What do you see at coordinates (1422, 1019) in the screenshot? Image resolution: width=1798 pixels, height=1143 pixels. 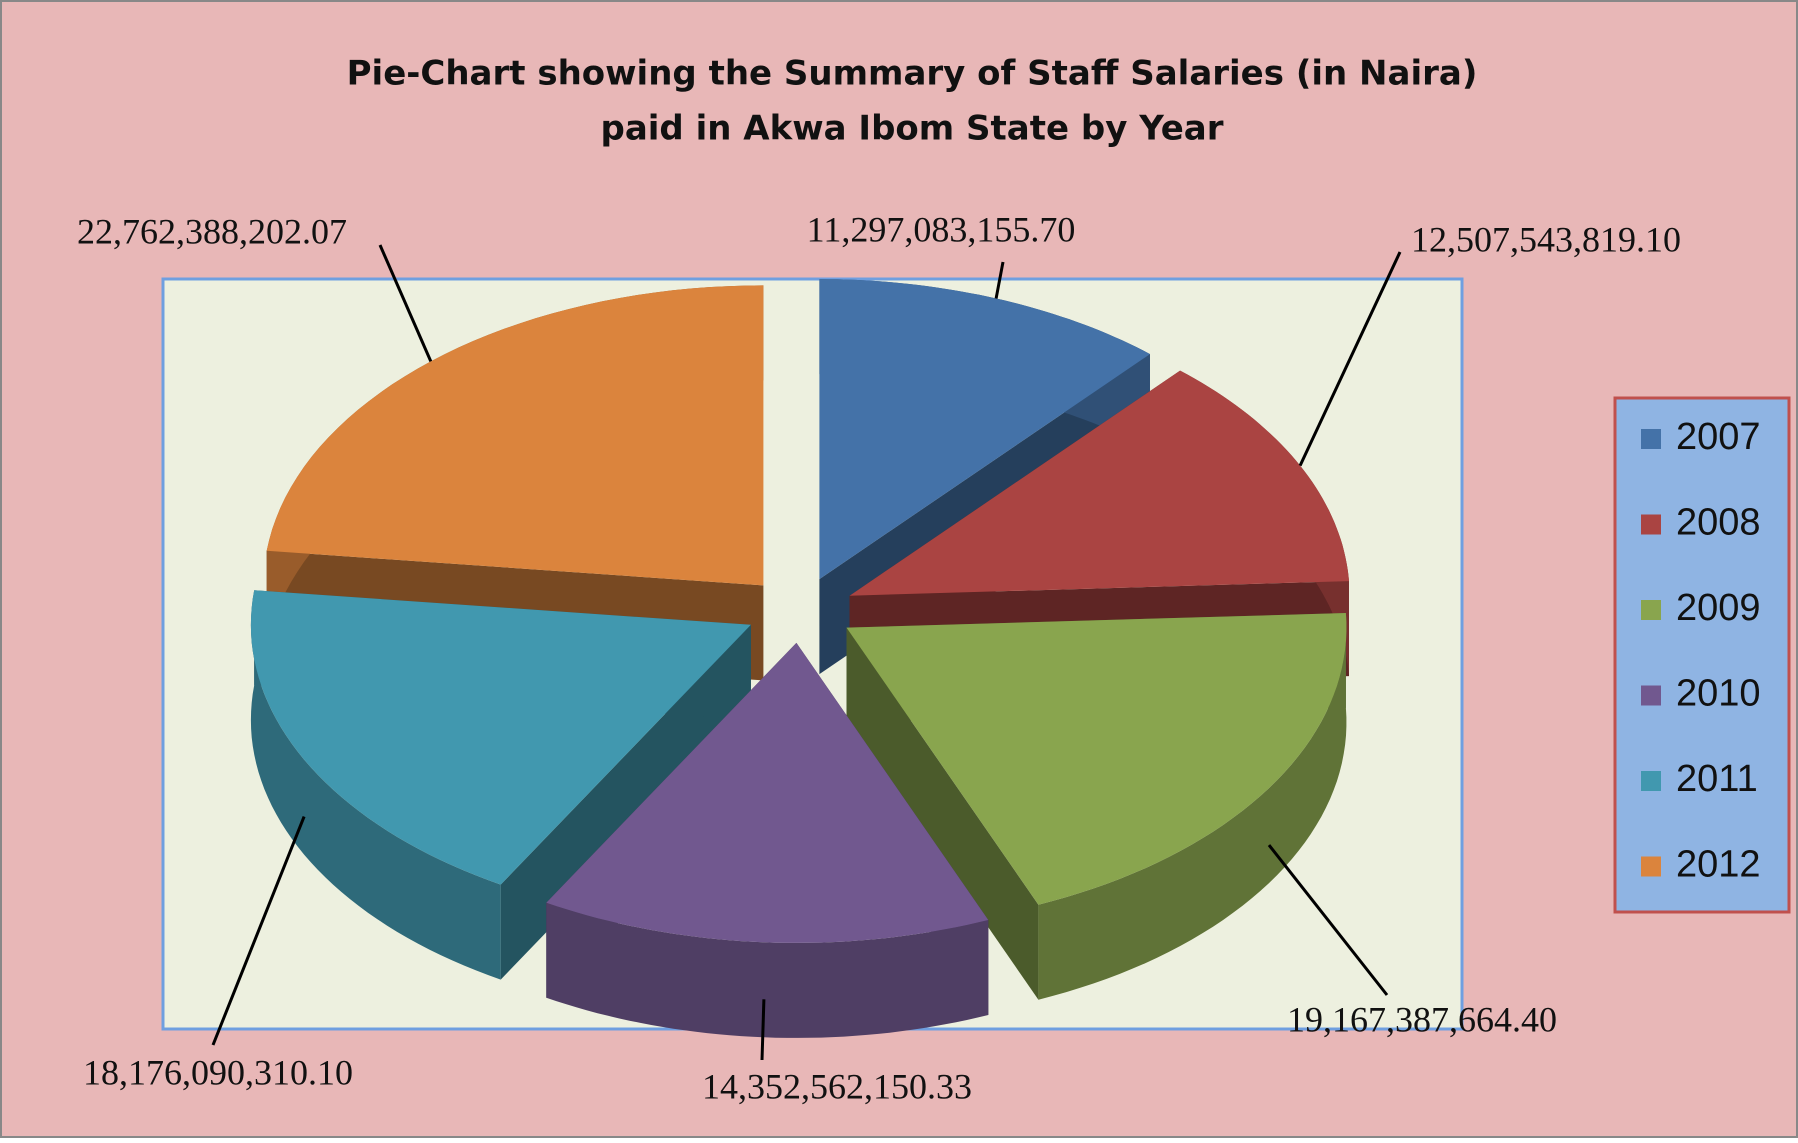 I see `data-label: 19,167,387,664.40` at bounding box center [1422, 1019].